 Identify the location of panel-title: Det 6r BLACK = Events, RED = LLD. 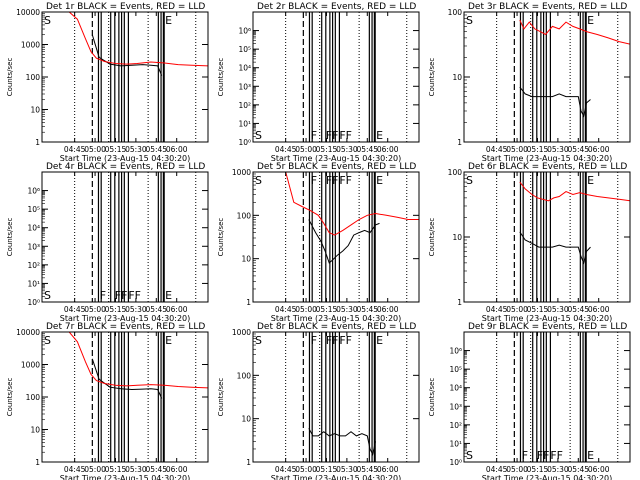
(547, 167).